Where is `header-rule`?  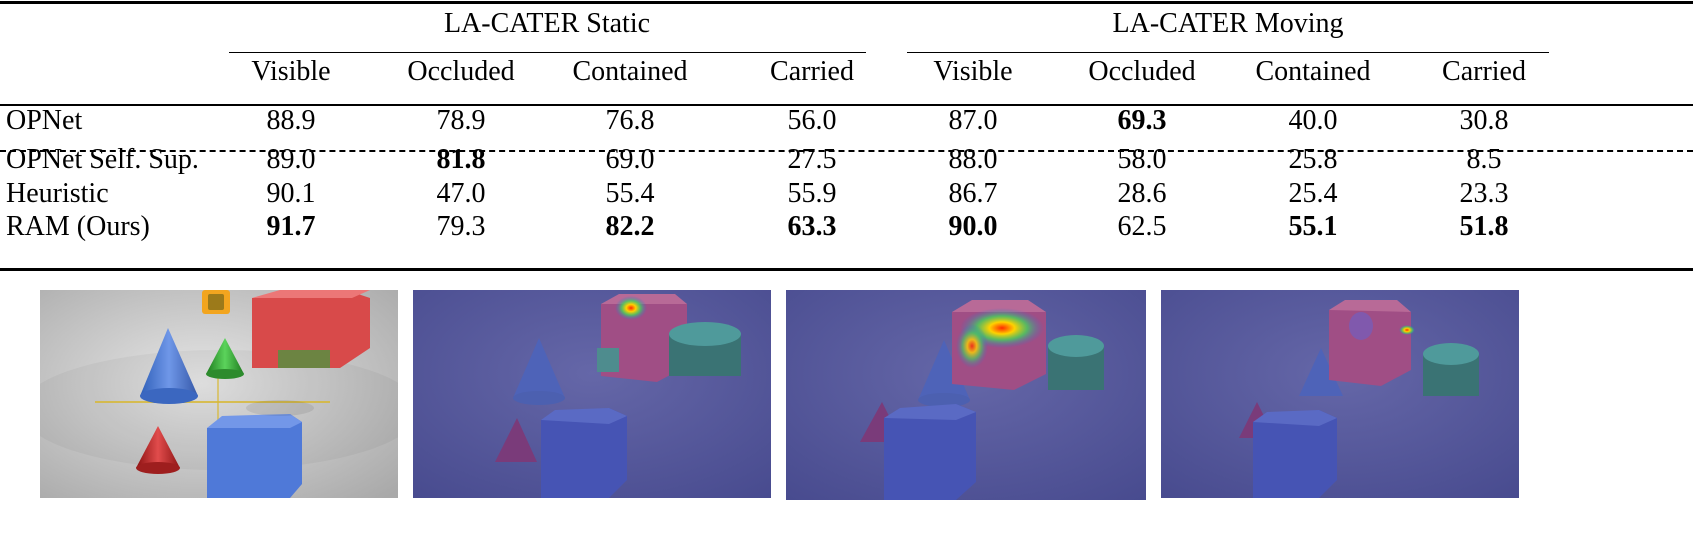
header-rule is located at coordinates (846, 105).